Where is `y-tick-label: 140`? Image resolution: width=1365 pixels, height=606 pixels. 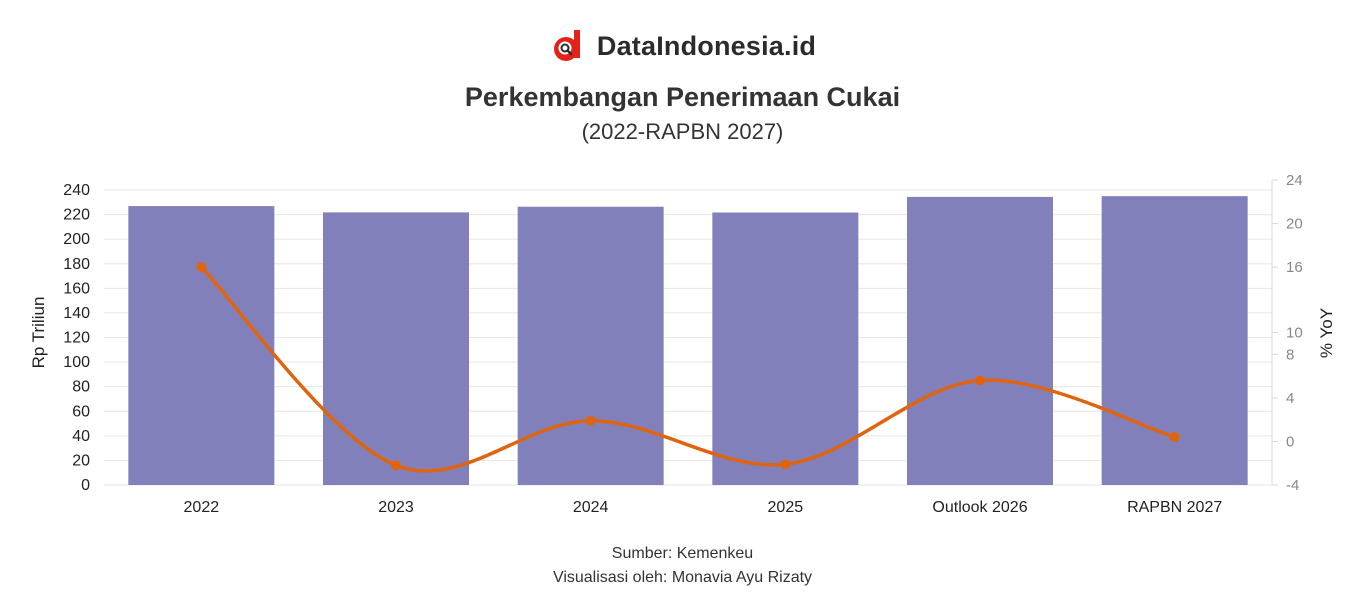
y-tick-label: 140 is located at coordinates (76, 313).